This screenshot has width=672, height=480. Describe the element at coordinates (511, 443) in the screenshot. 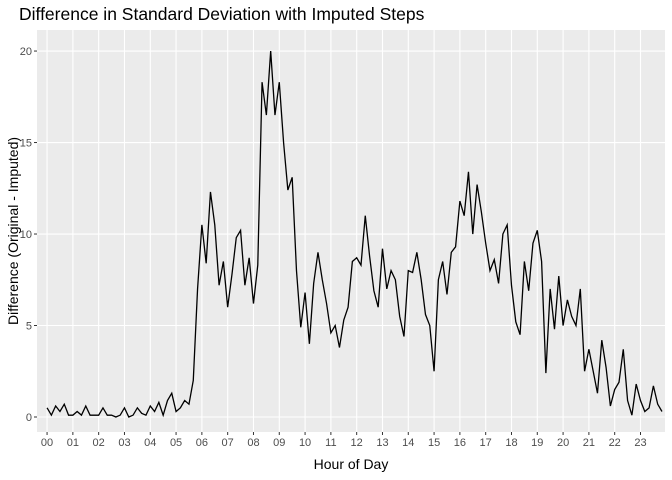

I see `x-tick-label: 18` at that location.